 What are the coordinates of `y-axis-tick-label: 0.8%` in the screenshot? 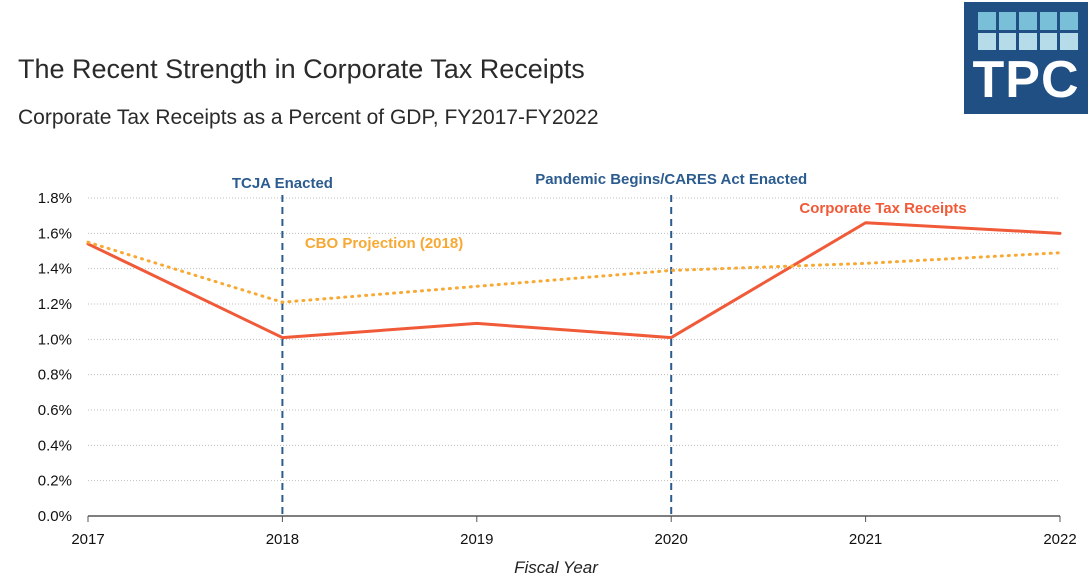 It's located at (55, 375).